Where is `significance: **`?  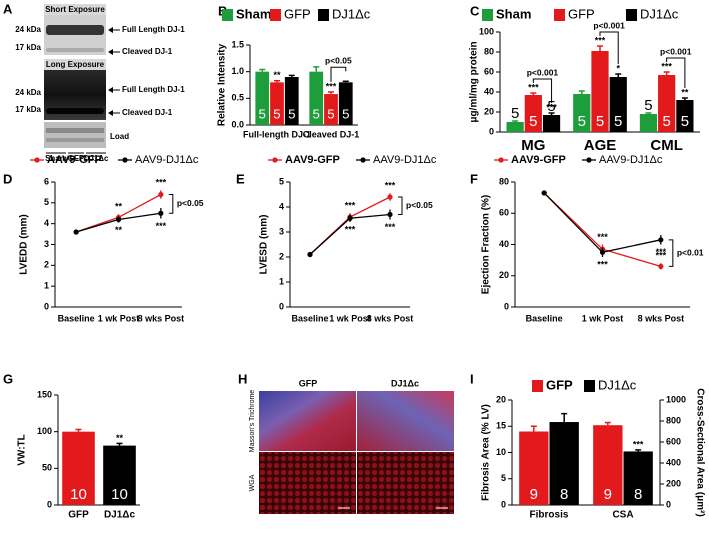 significance: ** is located at coordinates (277, 75).